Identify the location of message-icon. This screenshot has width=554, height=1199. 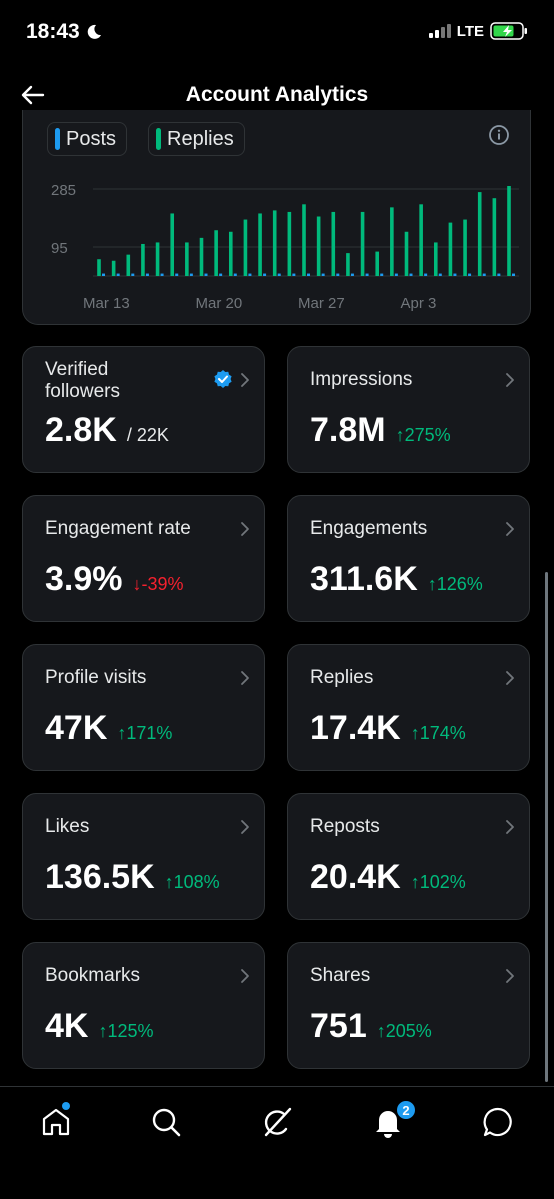
(498, 1122).